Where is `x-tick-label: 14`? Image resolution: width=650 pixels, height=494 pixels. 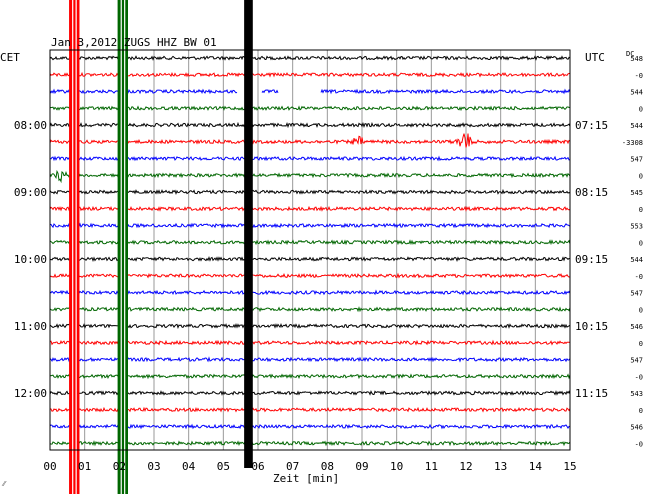 x-tick-label: 14 is located at coordinates (536, 466).